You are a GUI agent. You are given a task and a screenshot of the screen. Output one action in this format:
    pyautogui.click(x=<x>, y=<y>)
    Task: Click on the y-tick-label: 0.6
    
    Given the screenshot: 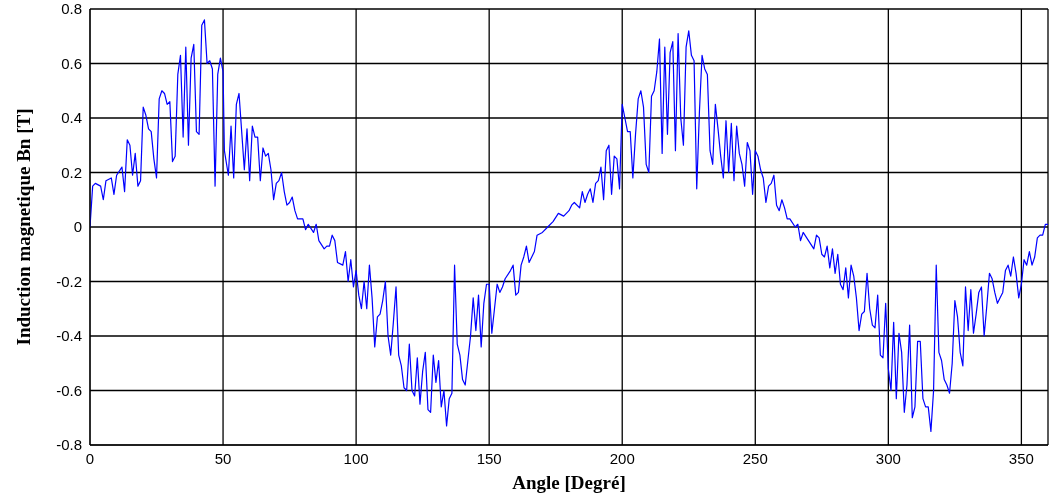 What is the action you would take?
    pyautogui.click(x=71, y=63)
    